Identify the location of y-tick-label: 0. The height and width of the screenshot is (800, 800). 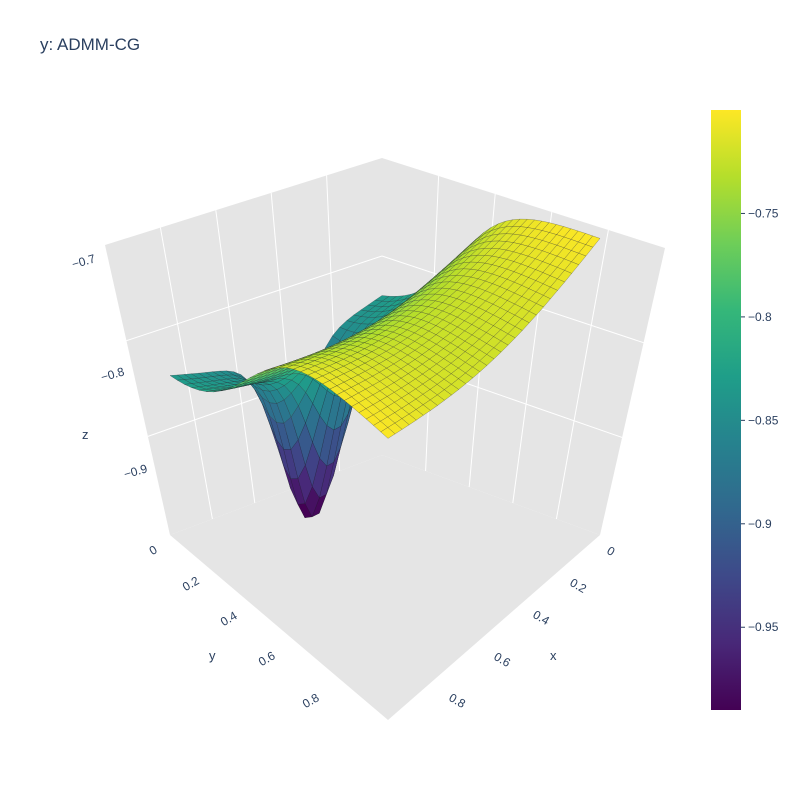
(153, 550).